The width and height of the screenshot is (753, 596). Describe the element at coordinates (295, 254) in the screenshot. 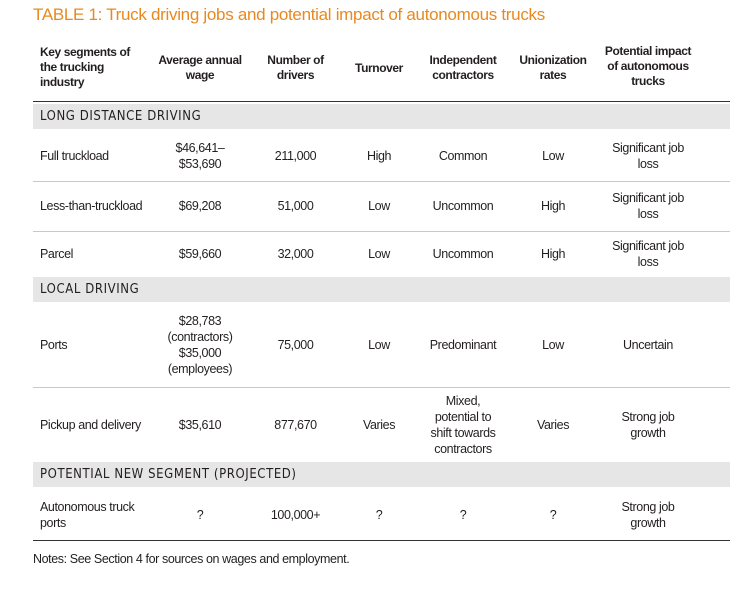

I see `cell-drivers: 32,000` at that location.